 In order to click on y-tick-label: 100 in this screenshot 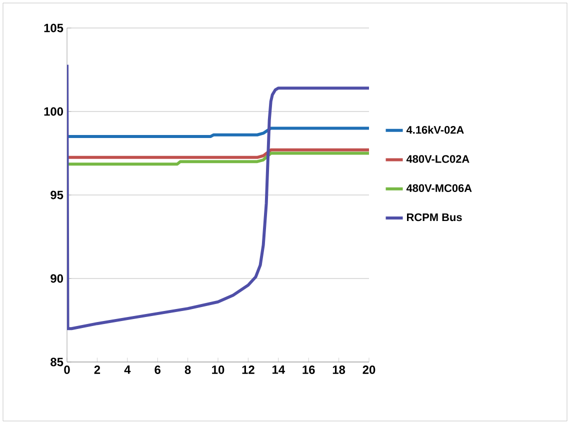, I will do `click(53, 111)`.